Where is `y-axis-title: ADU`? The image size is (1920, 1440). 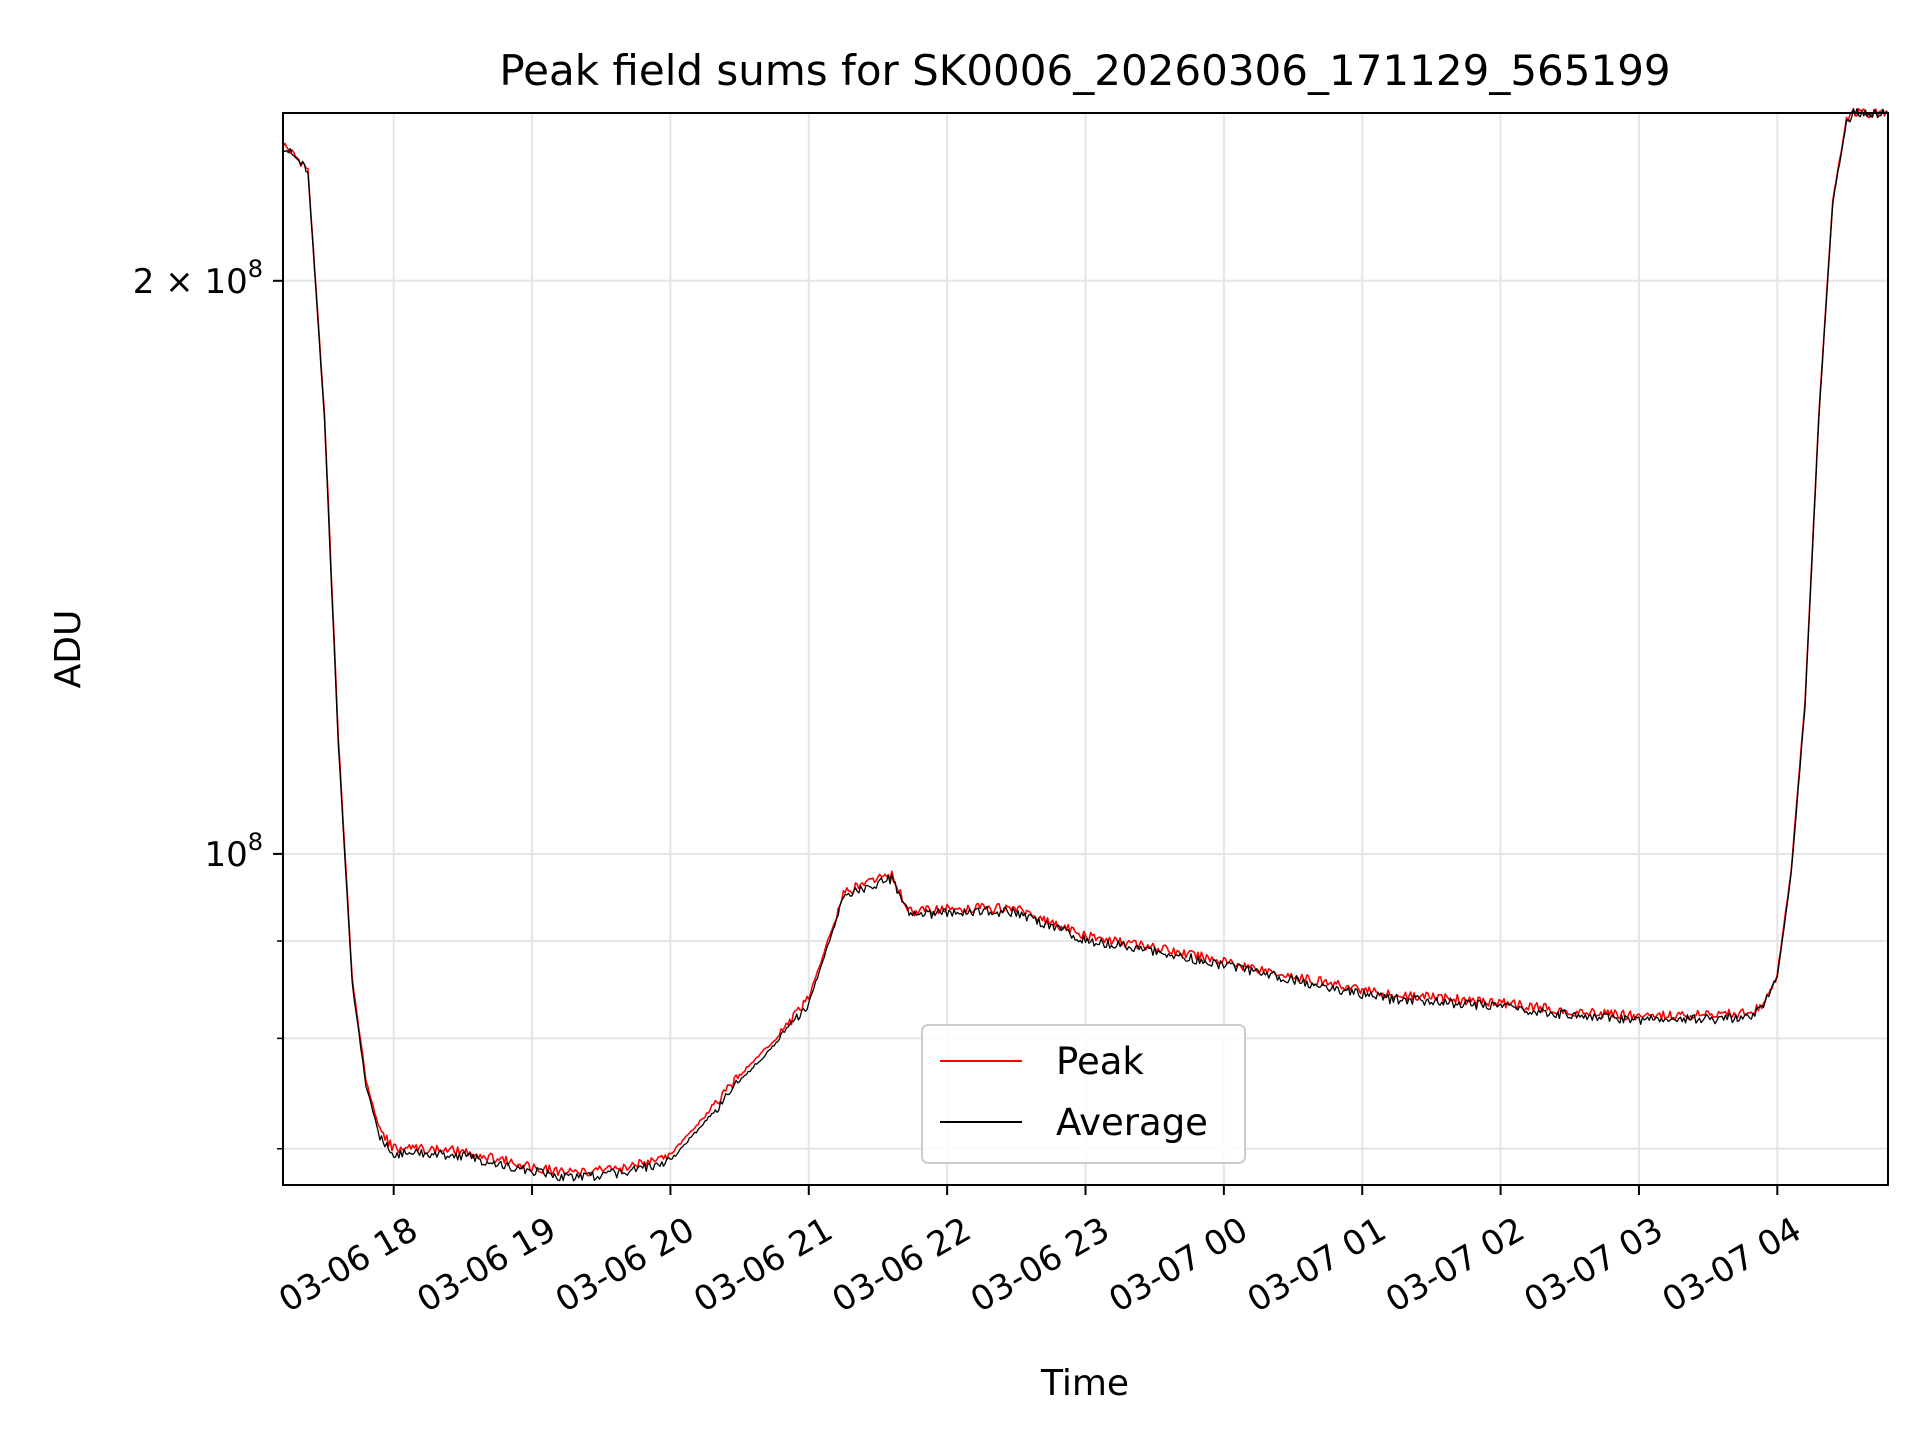 y-axis-title: ADU is located at coordinates (68, 649).